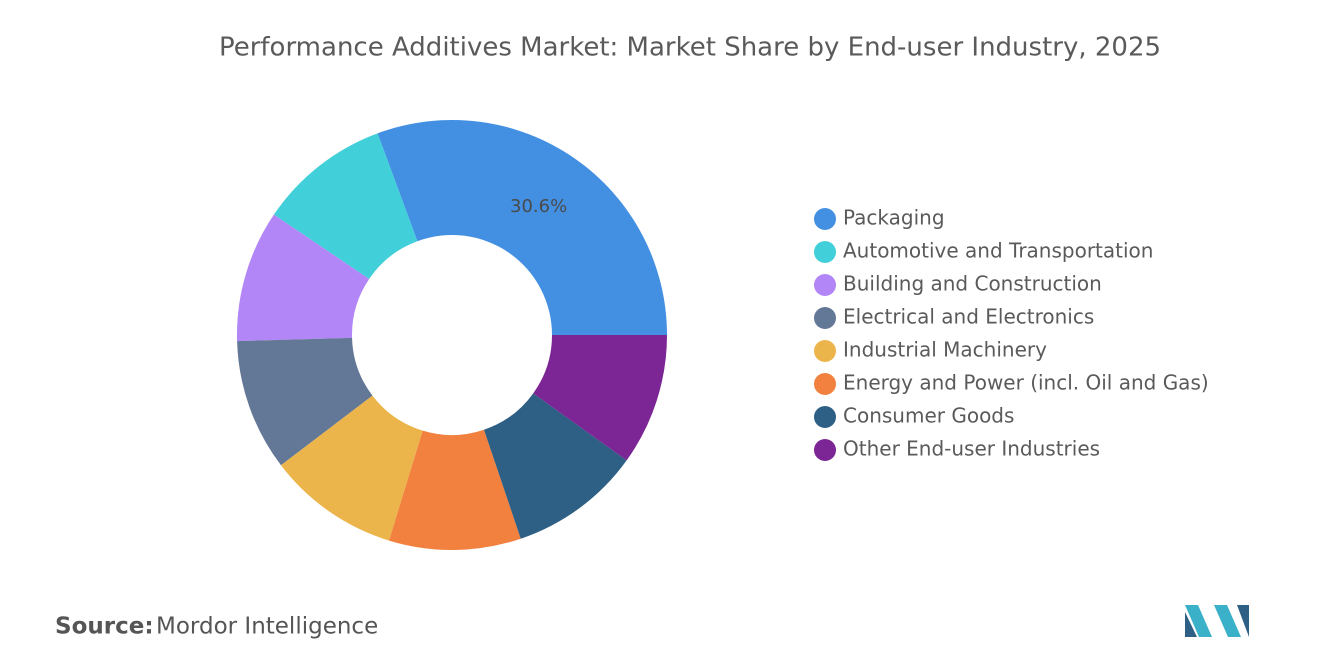 The width and height of the screenshot is (1320, 665). What do you see at coordinates (998, 251) in the screenshot?
I see `legend-label: Automotive and Transportation` at bounding box center [998, 251].